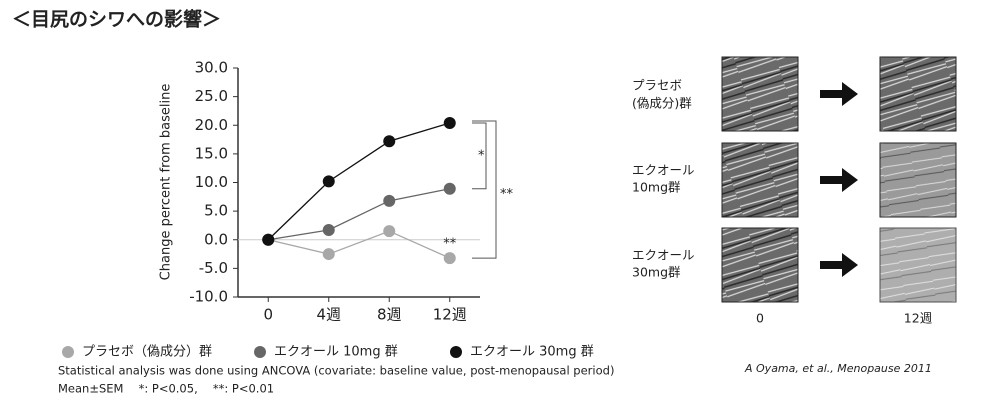 The image size is (1000, 406). What do you see at coordinates (211, 125) in the screenshot?
I see `y-tick-label: 20.0` at bounding box center [211, 125].